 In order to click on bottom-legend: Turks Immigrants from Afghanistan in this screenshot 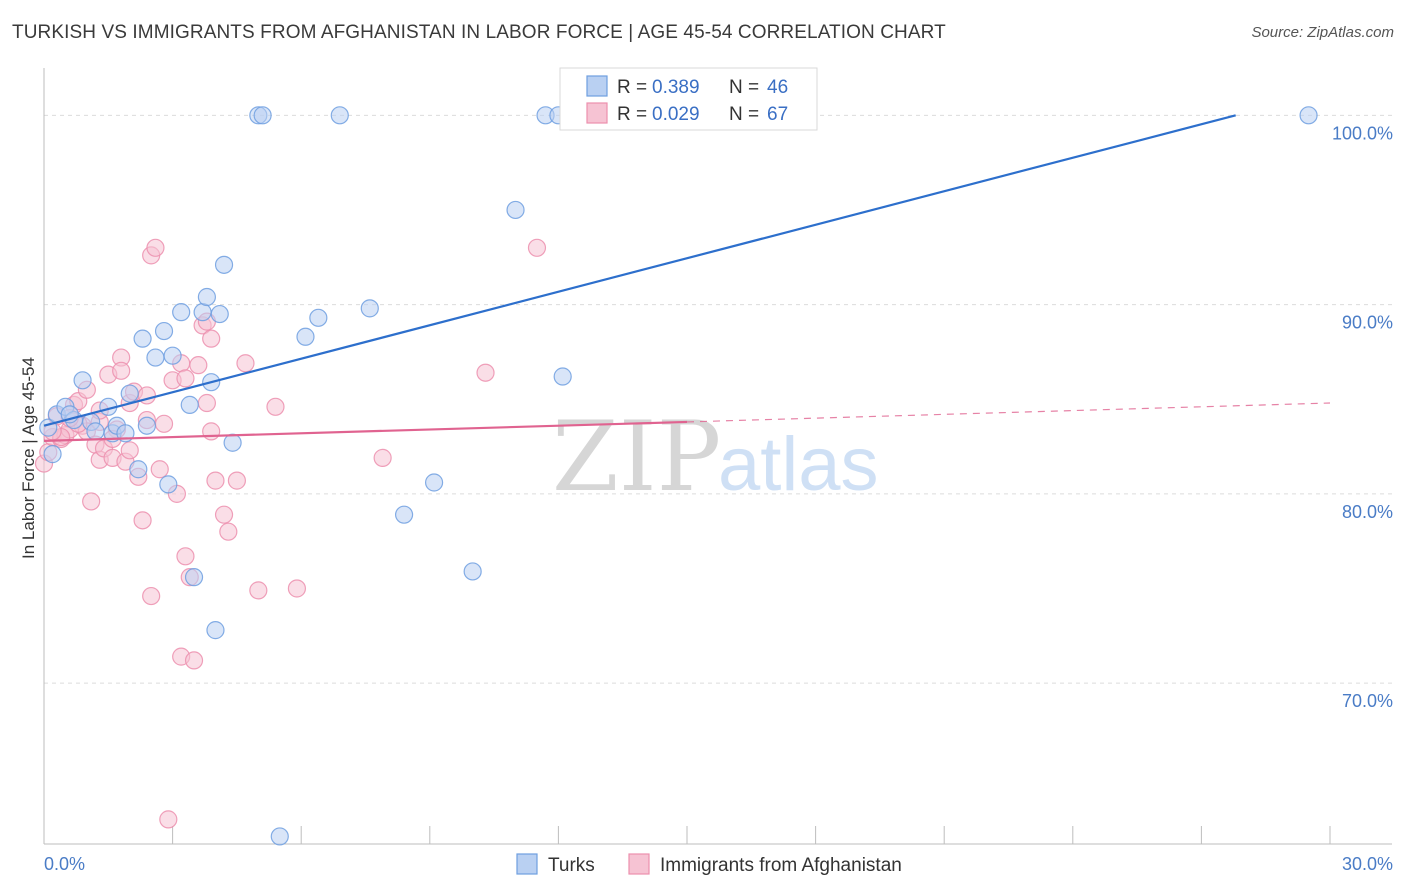, I will do `click(709, 864)`.